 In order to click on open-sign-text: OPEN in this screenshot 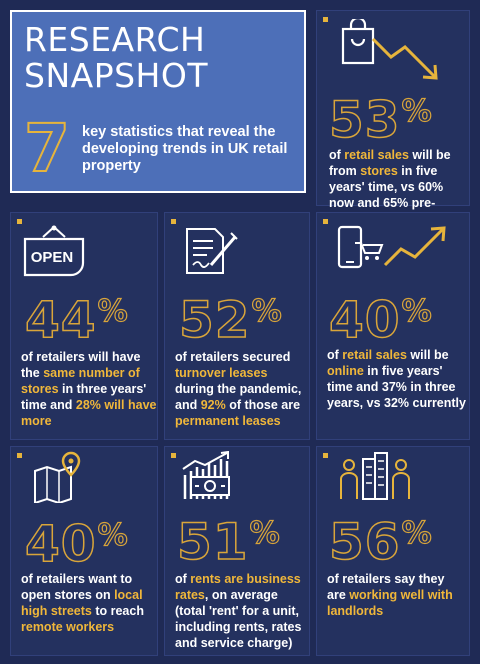, I will do `click(52, 257)`.